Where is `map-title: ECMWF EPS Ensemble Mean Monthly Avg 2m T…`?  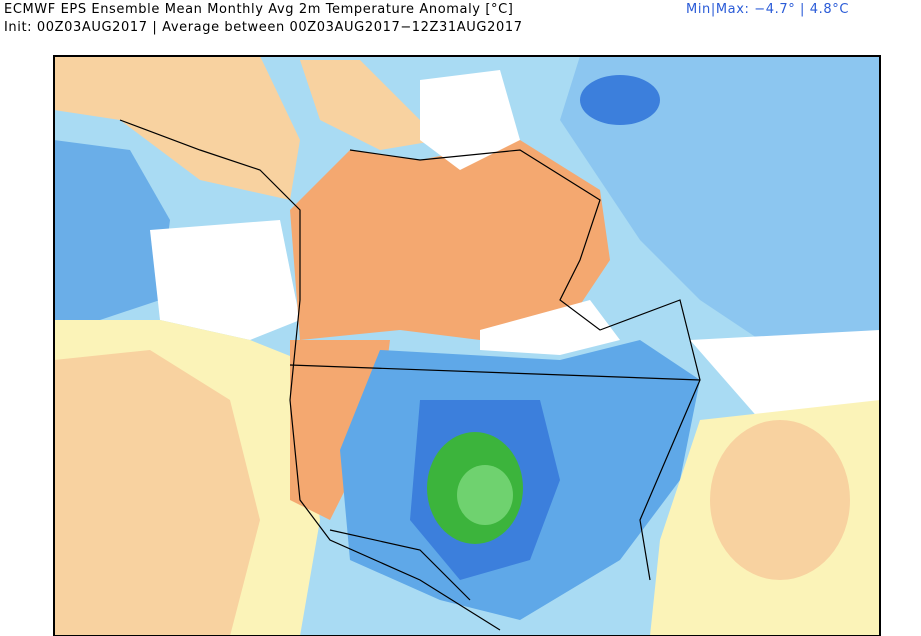 map-title: ECMWF EPS Ensemble Mean Monthly Avg 2m T… is located at coordinates (259, 9).